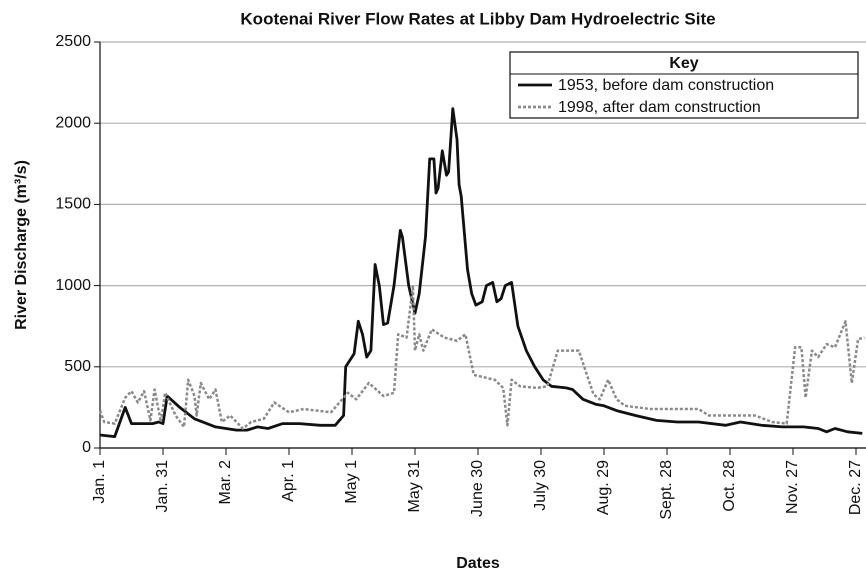 Image resolution: width=866 pixels, height=576 pixels. I want to click on legend-label: 1998, after dam construction, so click(659, 107).